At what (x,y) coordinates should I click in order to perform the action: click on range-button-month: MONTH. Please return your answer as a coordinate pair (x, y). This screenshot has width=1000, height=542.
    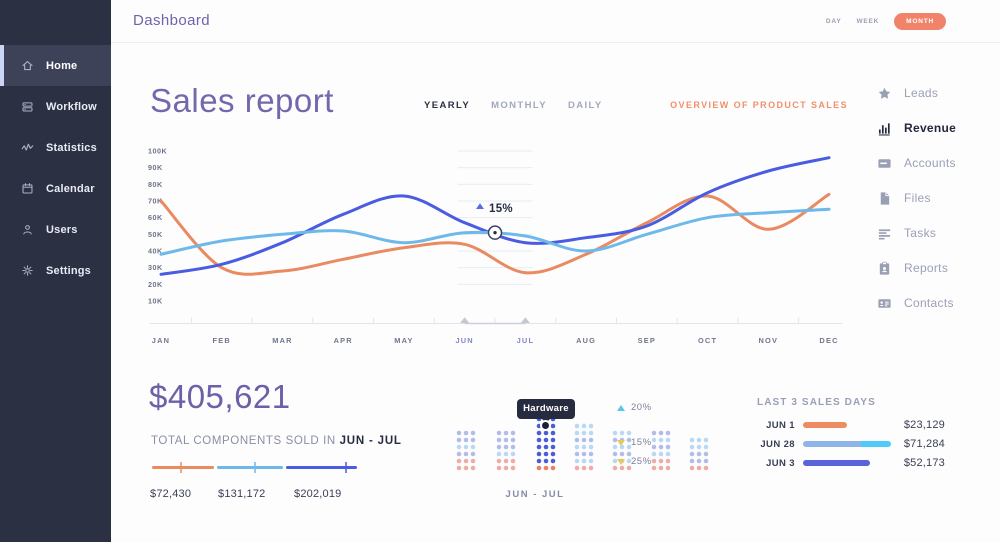
    Looking at the image, I should click on (920, 21).